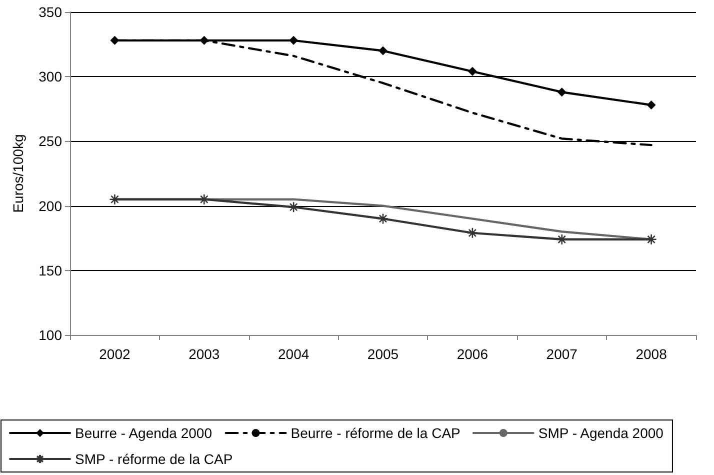  What do you see at coordinates (143, 433) in the screenshot?
I see `legend-label: Beurre - Agenda 2000` at bounding box center [143, 433].